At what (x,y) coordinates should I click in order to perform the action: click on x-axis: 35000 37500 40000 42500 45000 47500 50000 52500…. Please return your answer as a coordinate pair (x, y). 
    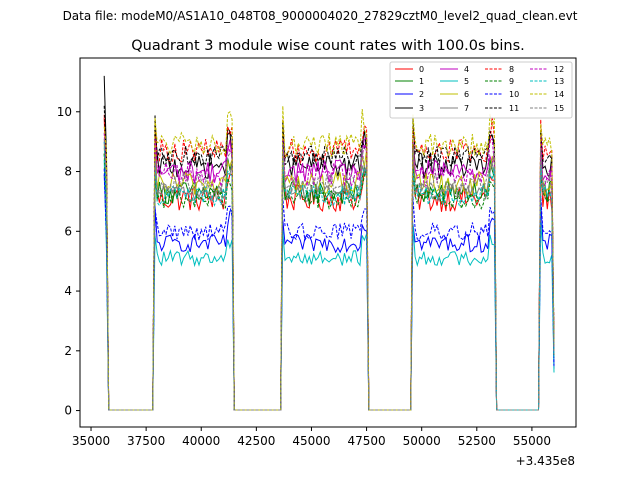
    Looking at the image, I should click on (311, 437).